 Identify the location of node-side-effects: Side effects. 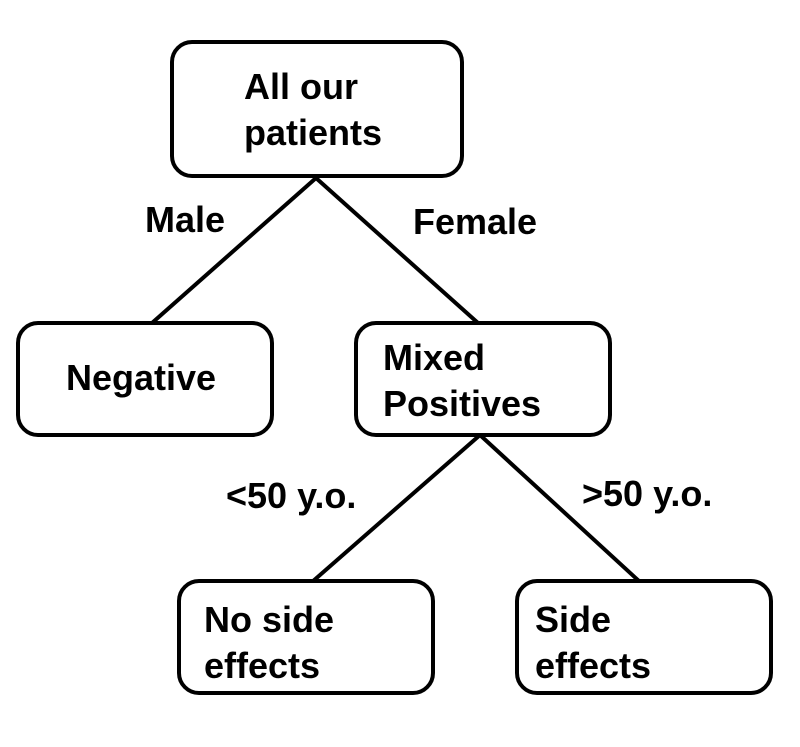
(644, 637).